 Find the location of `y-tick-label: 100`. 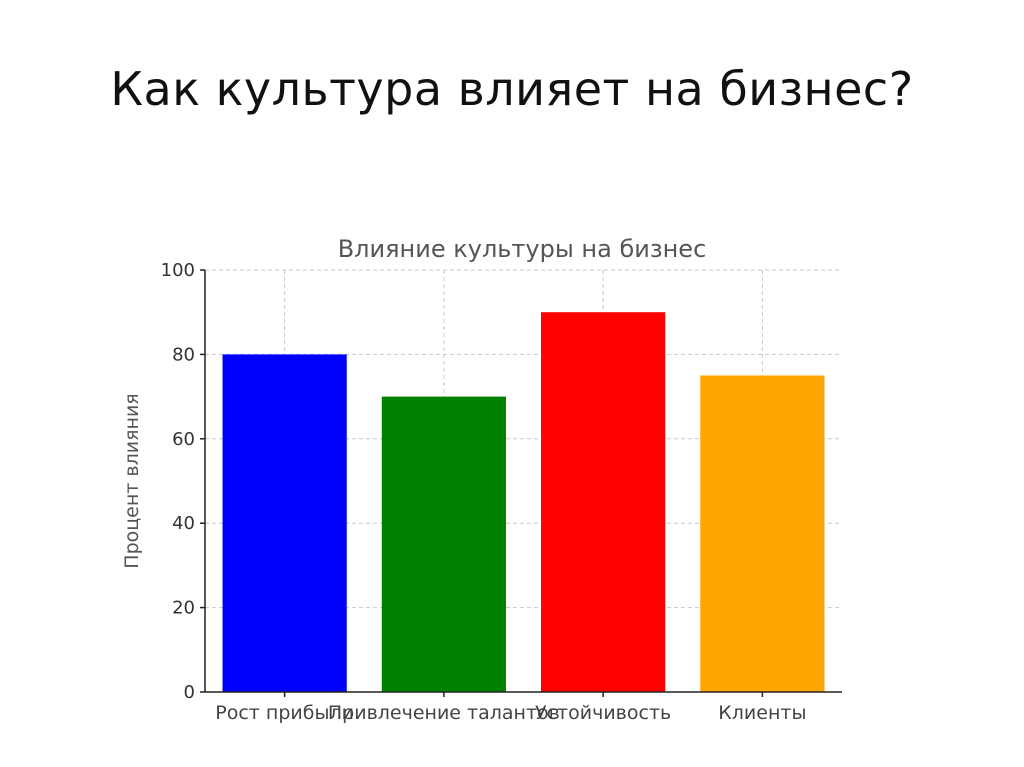

y-tick-label: 100 is located at coordinates (178, 270).